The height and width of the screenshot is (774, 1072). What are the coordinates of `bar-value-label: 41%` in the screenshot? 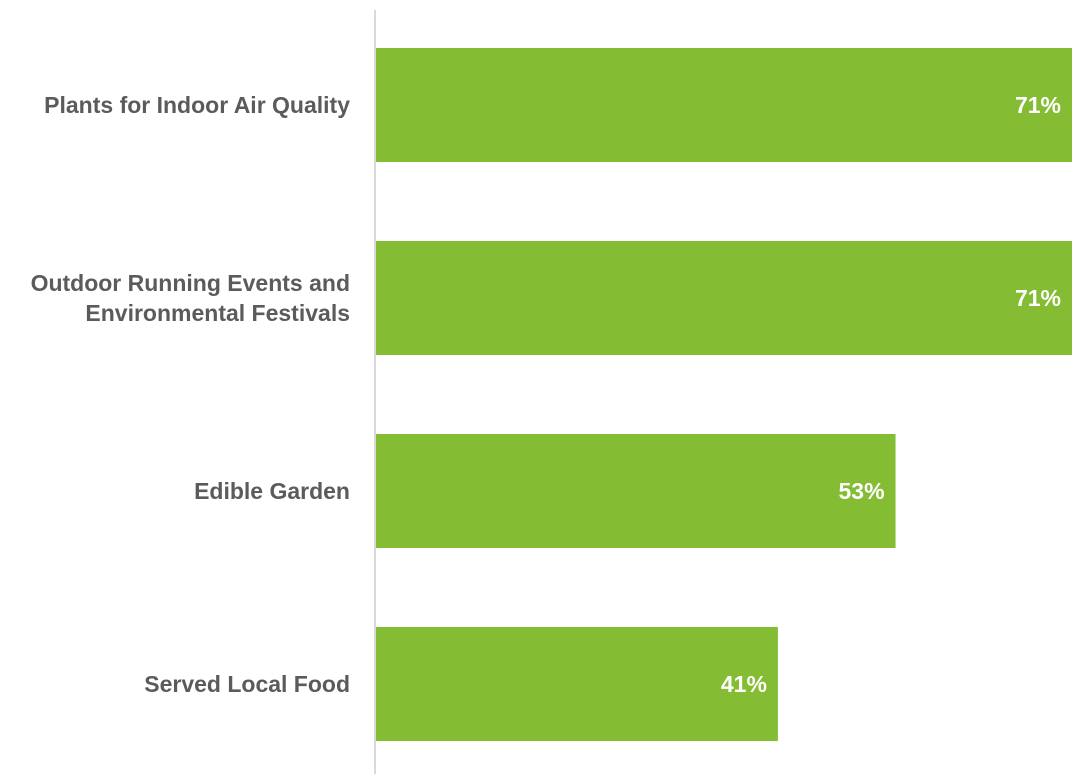 It's located at (744, 684).